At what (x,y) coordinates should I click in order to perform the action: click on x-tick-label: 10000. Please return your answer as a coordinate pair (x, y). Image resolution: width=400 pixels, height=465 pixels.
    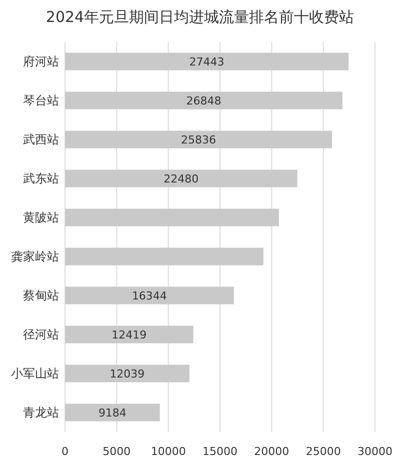
    Looking at the image, I should click on (168, 451).